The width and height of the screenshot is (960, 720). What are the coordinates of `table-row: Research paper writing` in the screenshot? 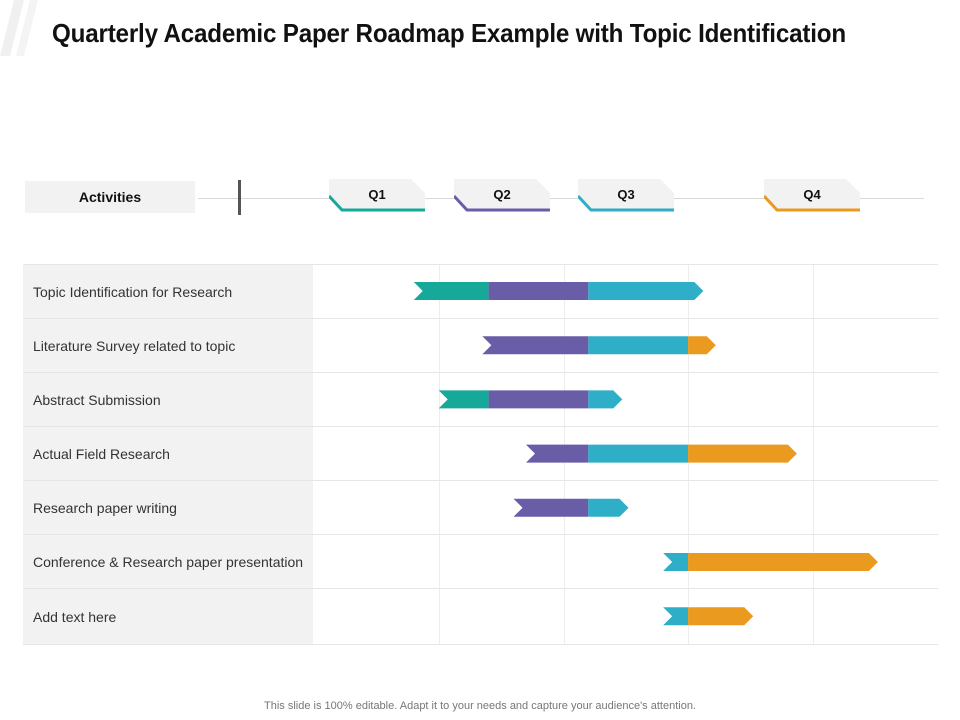 It's located at (480, 507).